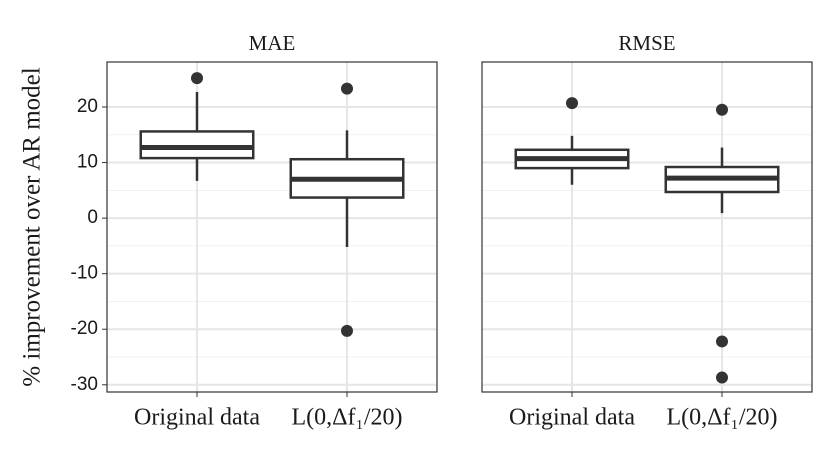 The width and height of the screenshot is (830, 456). What do you see at coordinates (197, 145) in the screenshot?
I see `box` at bounding box center [197, 145].